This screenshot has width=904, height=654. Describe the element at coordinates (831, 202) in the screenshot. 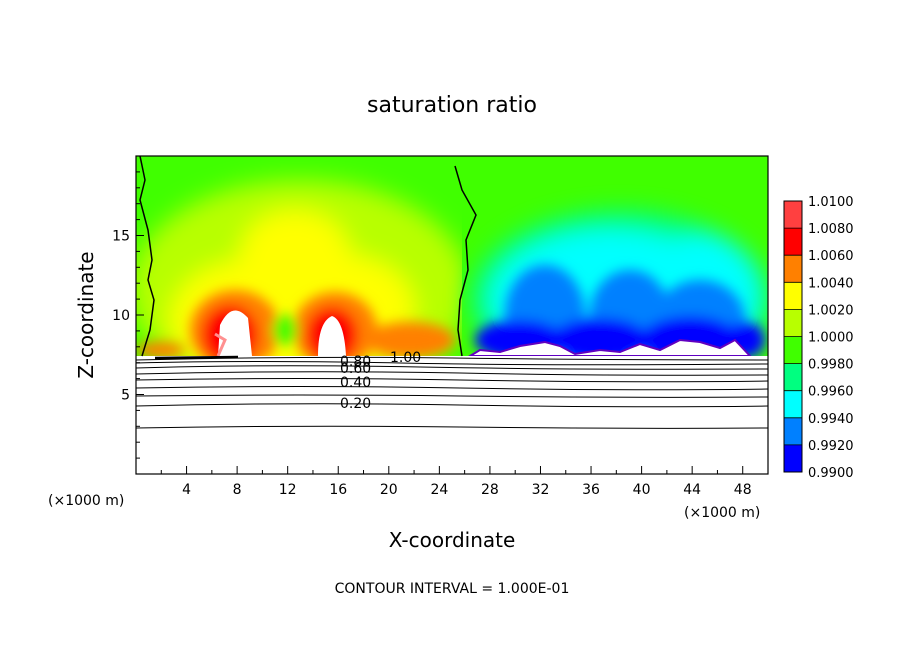

I see `colorbar-label: 1.0100` at that location.